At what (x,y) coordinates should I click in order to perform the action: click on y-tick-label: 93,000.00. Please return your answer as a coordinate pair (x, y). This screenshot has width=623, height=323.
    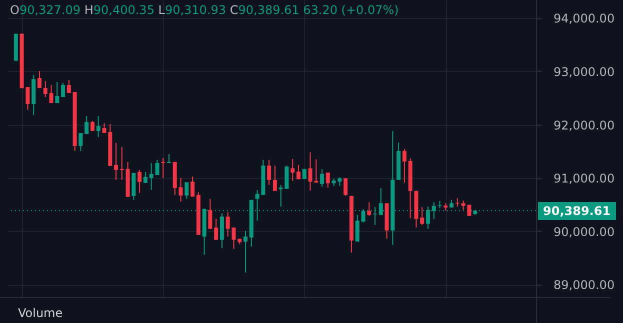
    Looking at the image, I should click on (584, 71).